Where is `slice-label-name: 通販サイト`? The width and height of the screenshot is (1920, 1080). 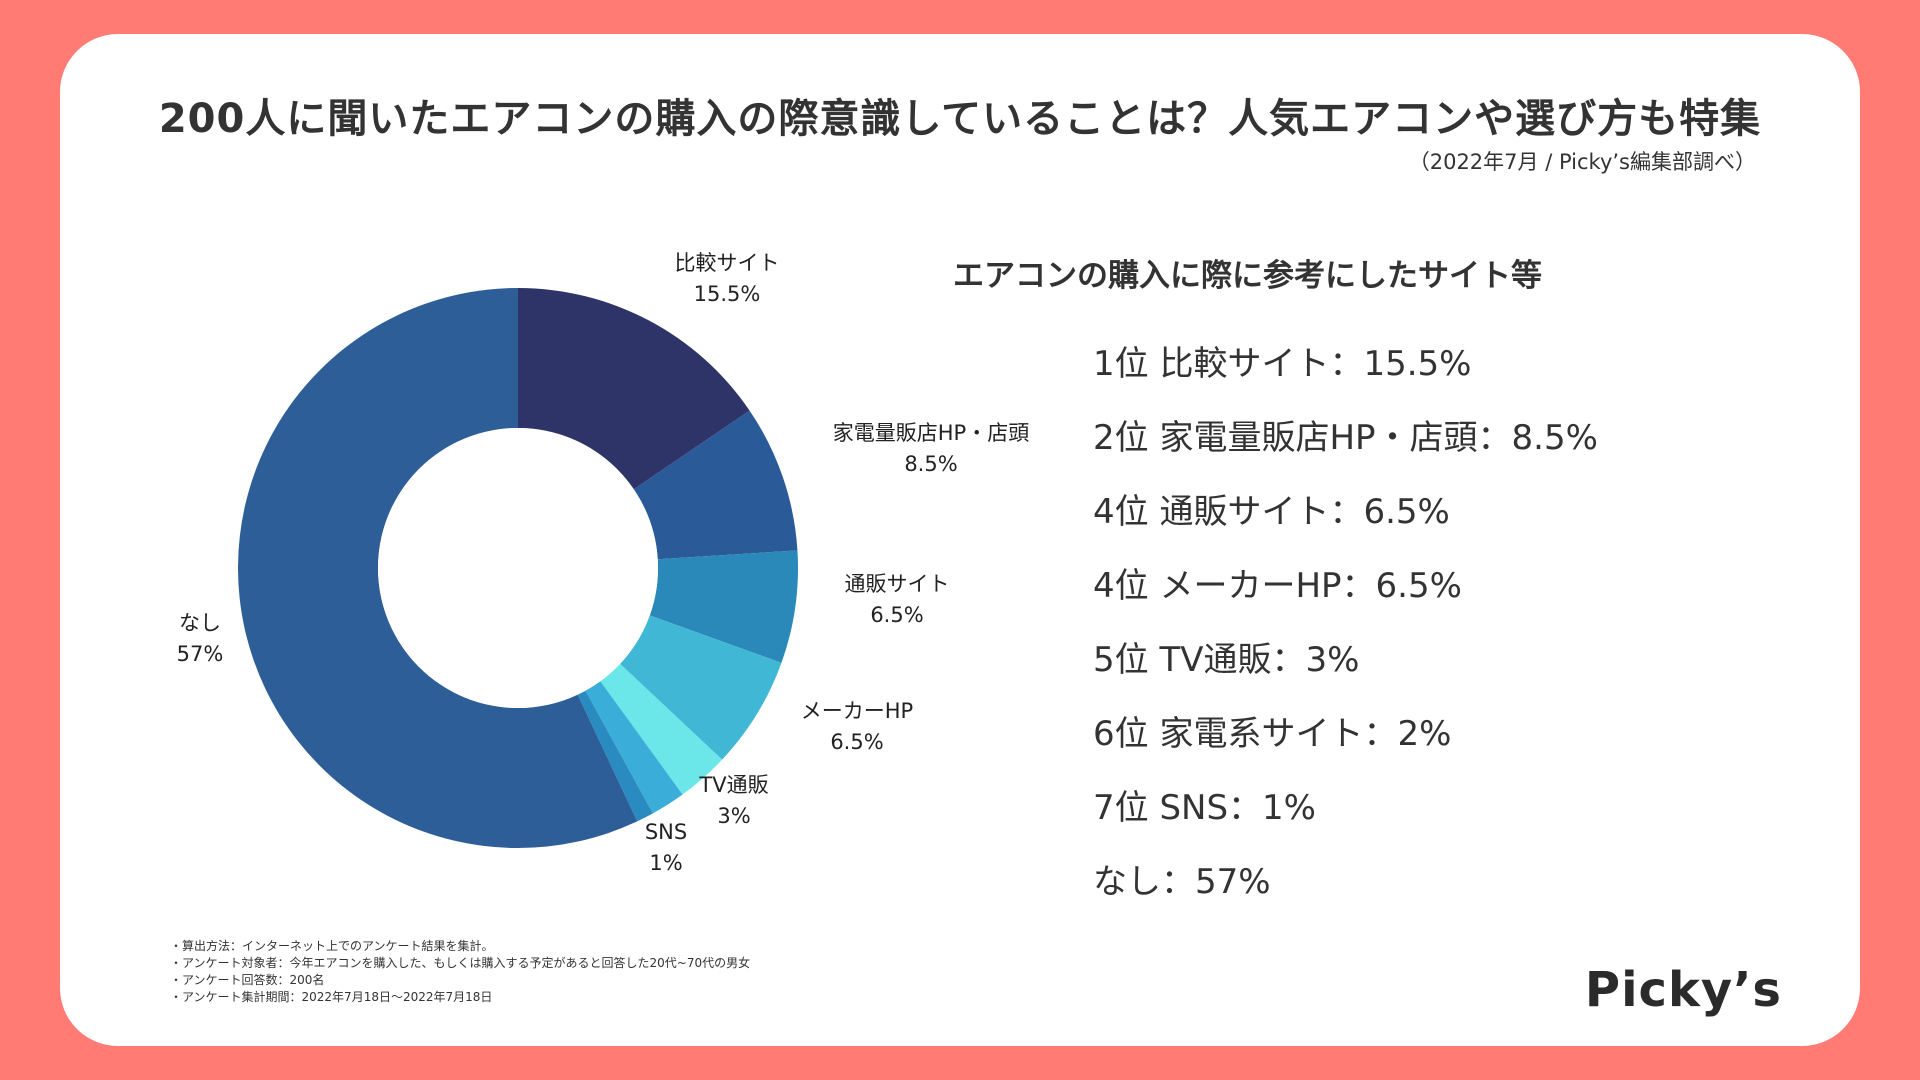
slice-label-name: 通販サイト is located at coordinates (897, 584).